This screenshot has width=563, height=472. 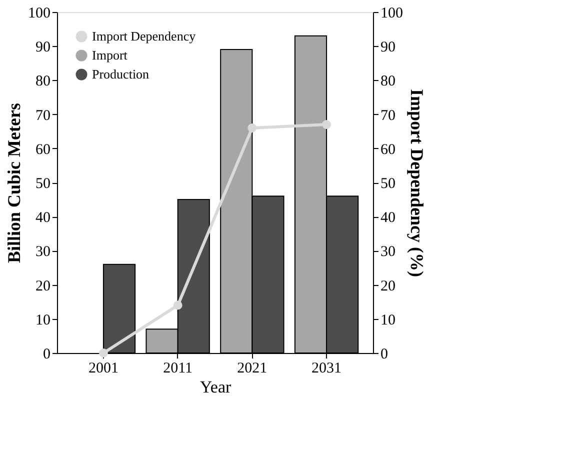 What do you see at coordinates (388, 82) in the screenshot?
I see `y2-tick-label: 80` at bounding box center [388, 82].